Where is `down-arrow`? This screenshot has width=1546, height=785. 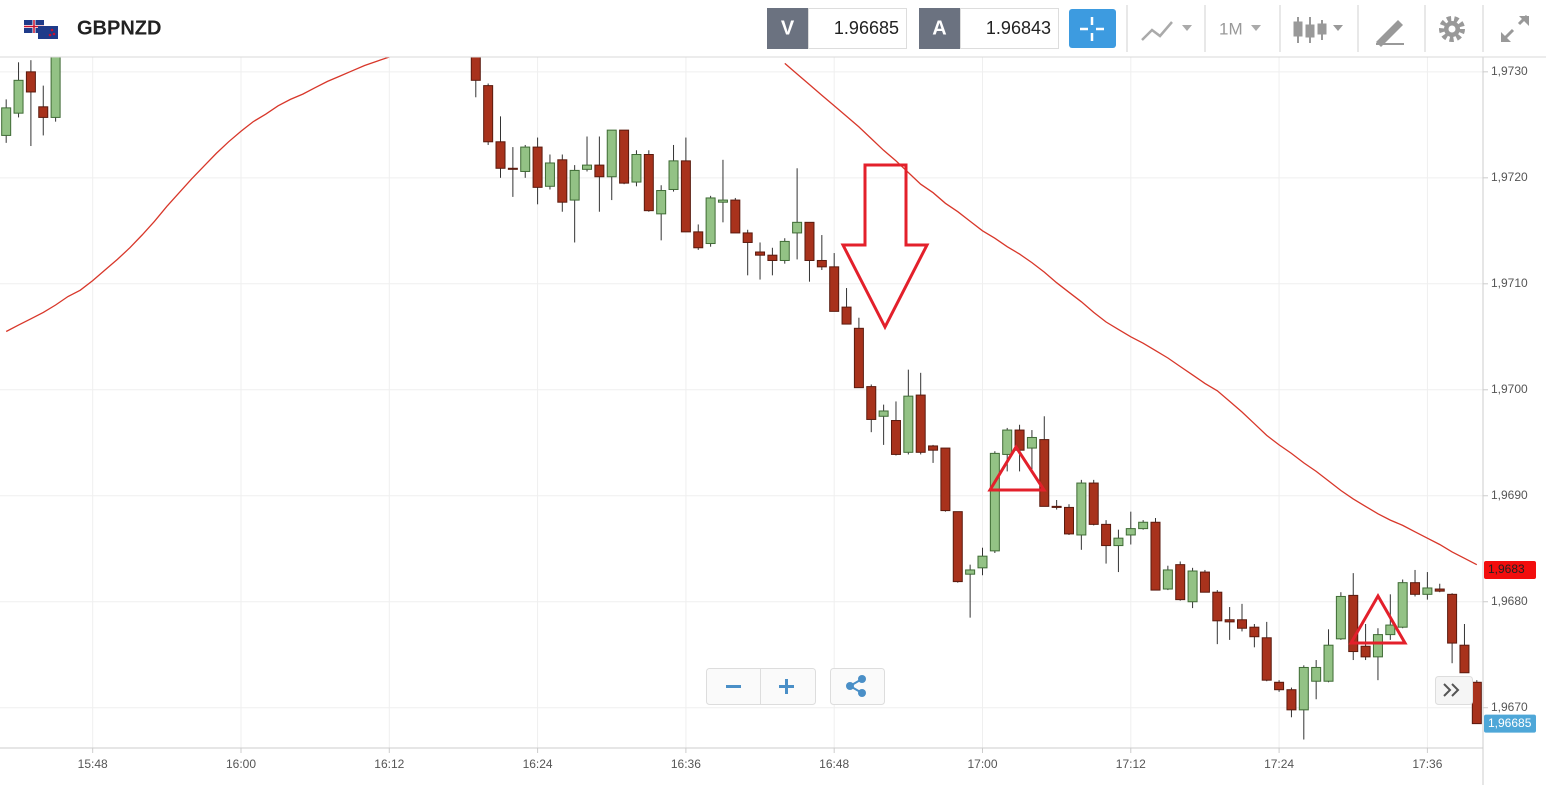 down-arrow is located at coordinates (885, 247).